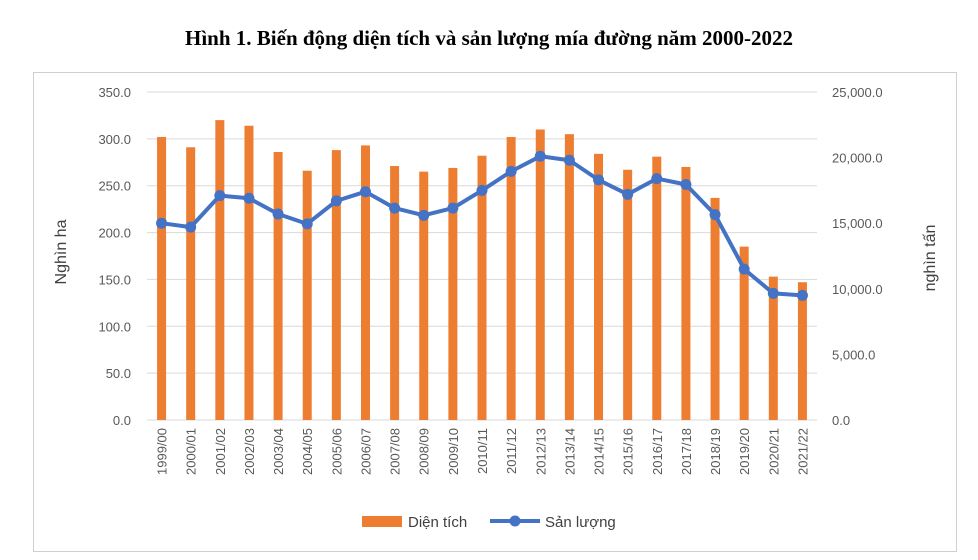  What do you see at coordinates (744, 451) in the screenshot?
I see `x-tick-label: 2019/20` at bounding box center [744, 451].